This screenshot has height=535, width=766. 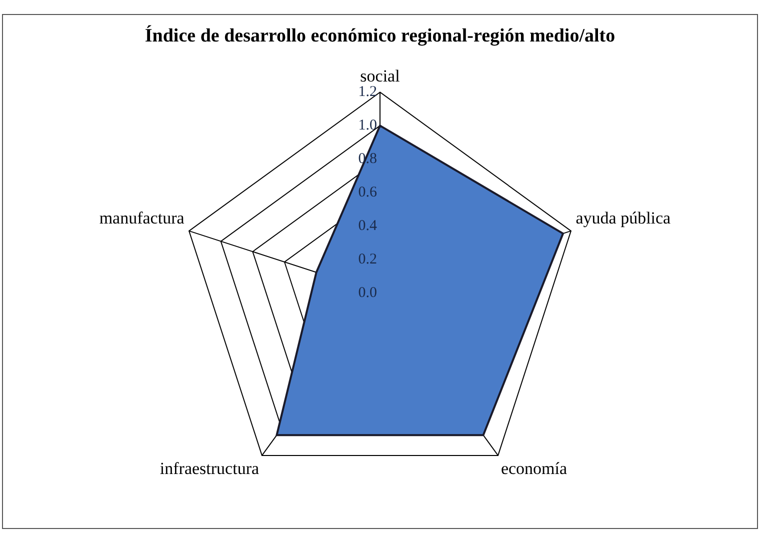 What do you see at coordinates (624, 218) in the screenshot?
I see `spoke-label: ayuda pública` at bounding box center [624, 218].